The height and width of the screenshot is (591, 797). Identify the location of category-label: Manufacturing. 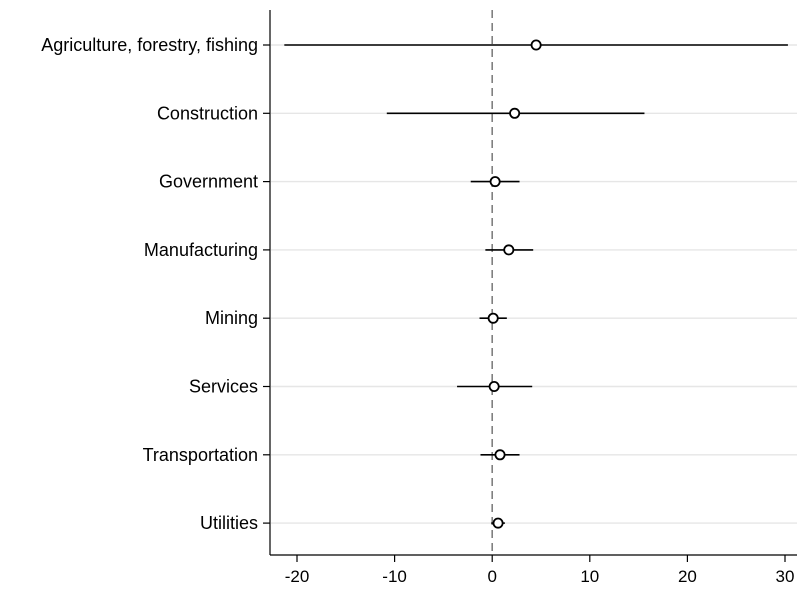
(201, 250).